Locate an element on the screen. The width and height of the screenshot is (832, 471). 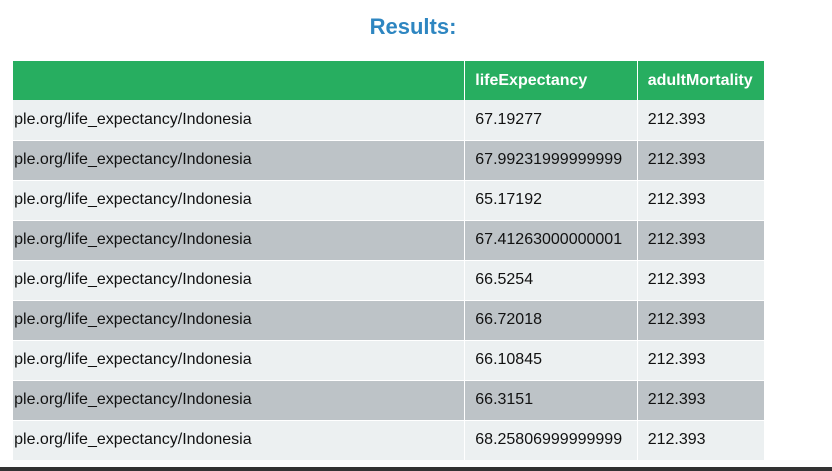
cell-life-expectancy: 66.72018 is located at coordinates (551, 319).